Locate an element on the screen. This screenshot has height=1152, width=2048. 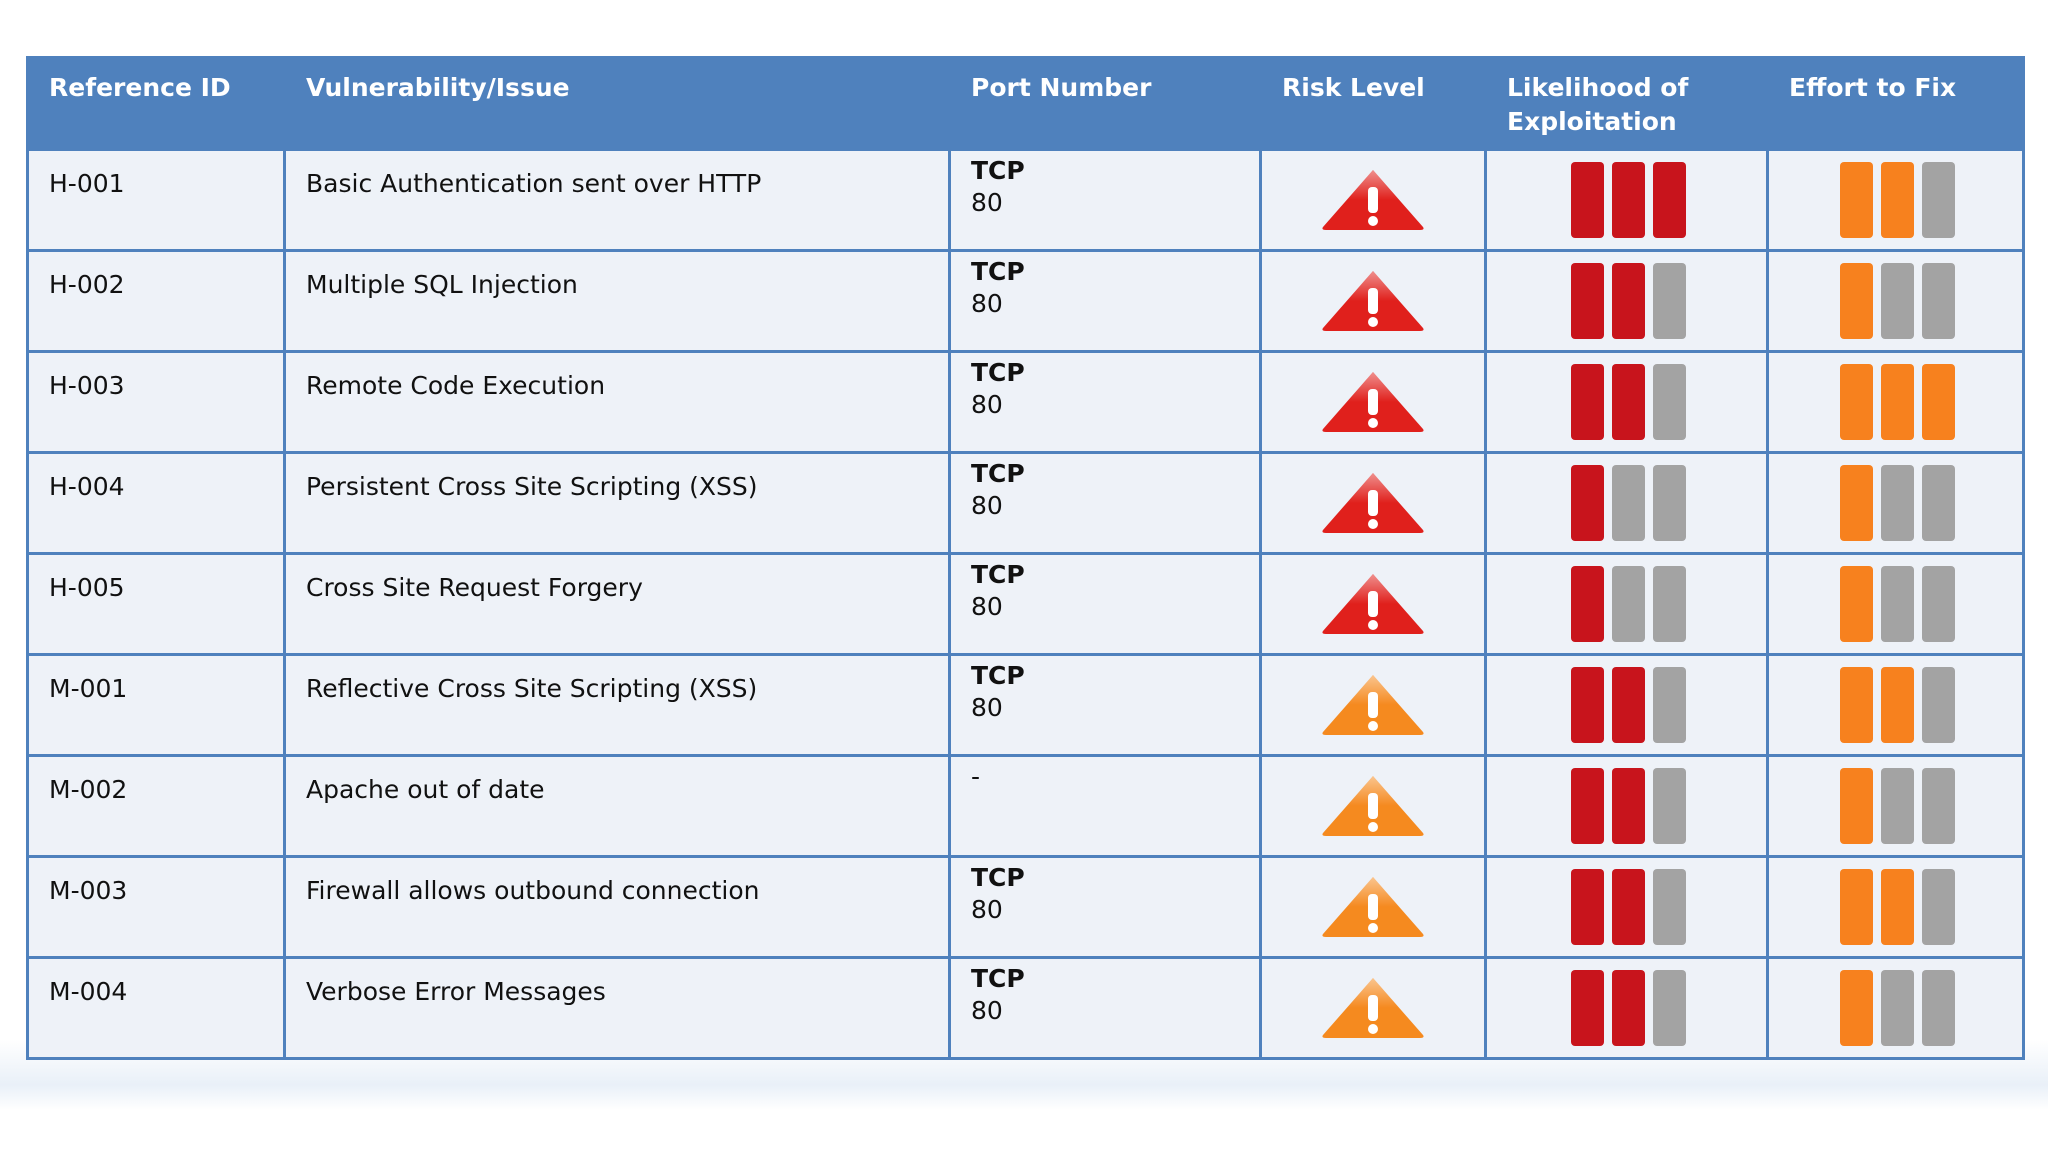
reference-id: H-001 is located at coordinates (156, 200).